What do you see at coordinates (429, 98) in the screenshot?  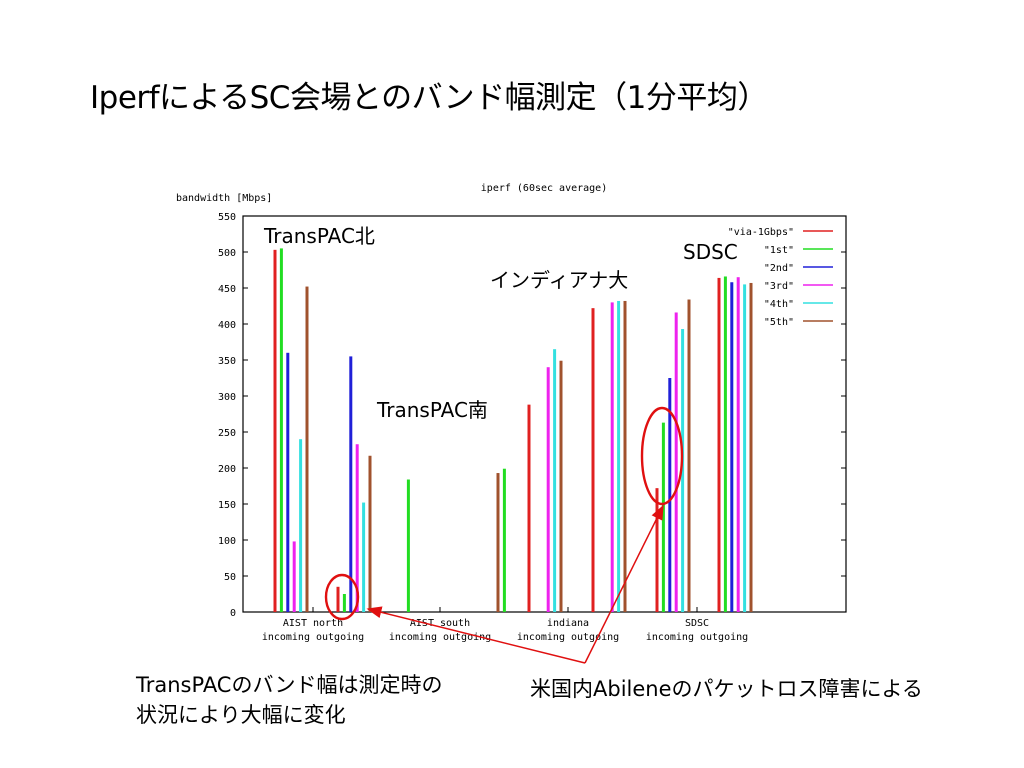 I see `slide-title: IperfによるSC会場とのバンド幅測定（1分平均）` at bounding box center [429, 98].